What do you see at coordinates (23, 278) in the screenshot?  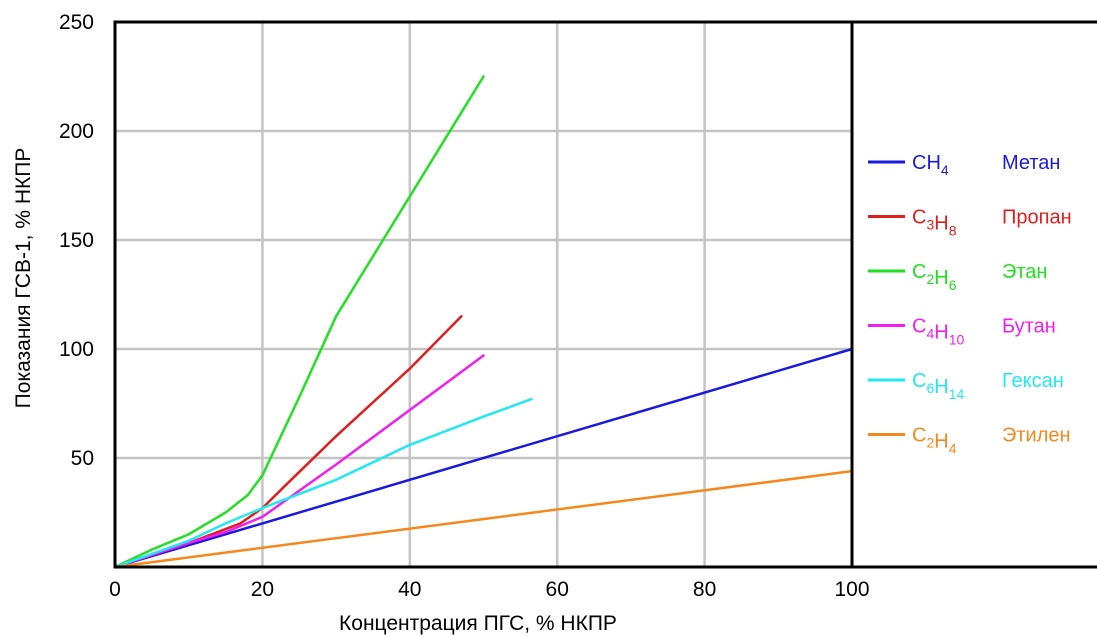 I see `y-axis-label: Показания ГСВ-1, % НКПР` at bounding box center [23, 278].